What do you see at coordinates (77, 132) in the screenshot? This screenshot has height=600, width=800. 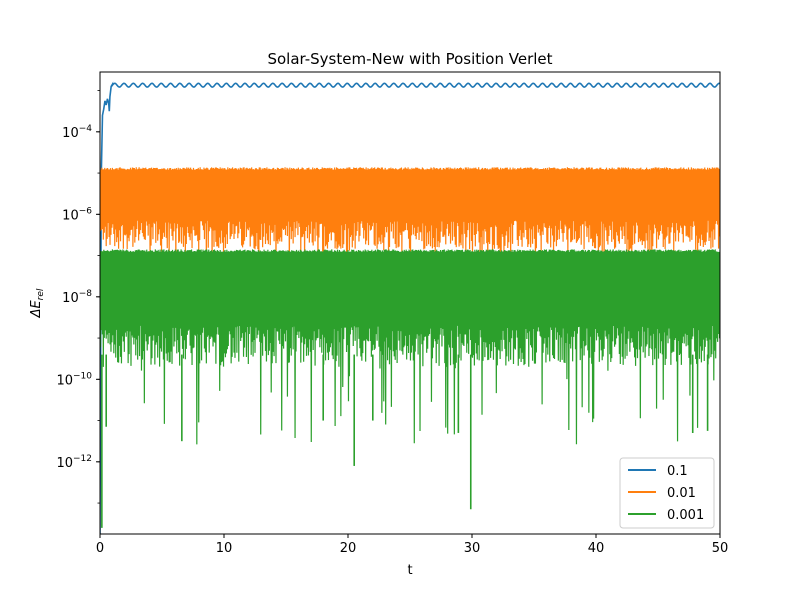 I see `y-tick-label: 10⁻⁴` at bounding box center [77, 132].